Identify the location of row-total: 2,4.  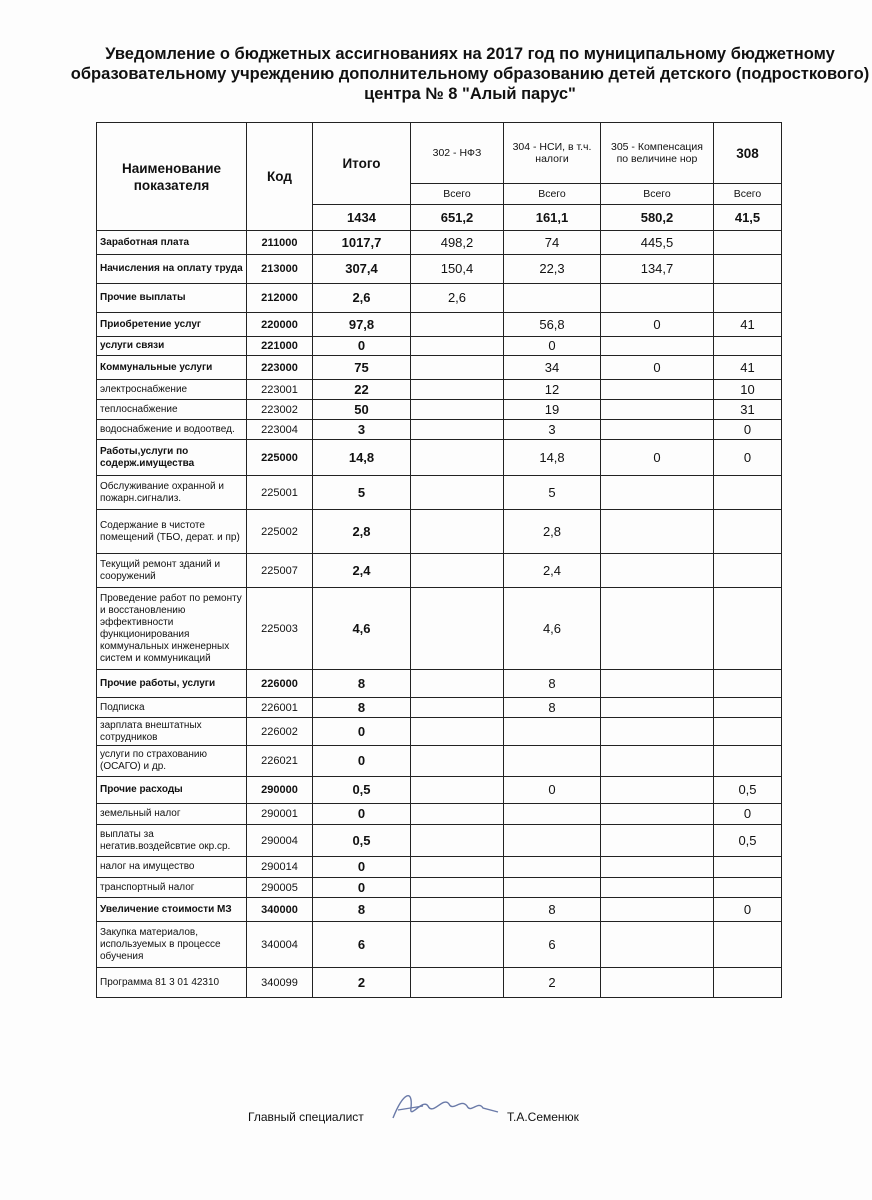
(361, 570).